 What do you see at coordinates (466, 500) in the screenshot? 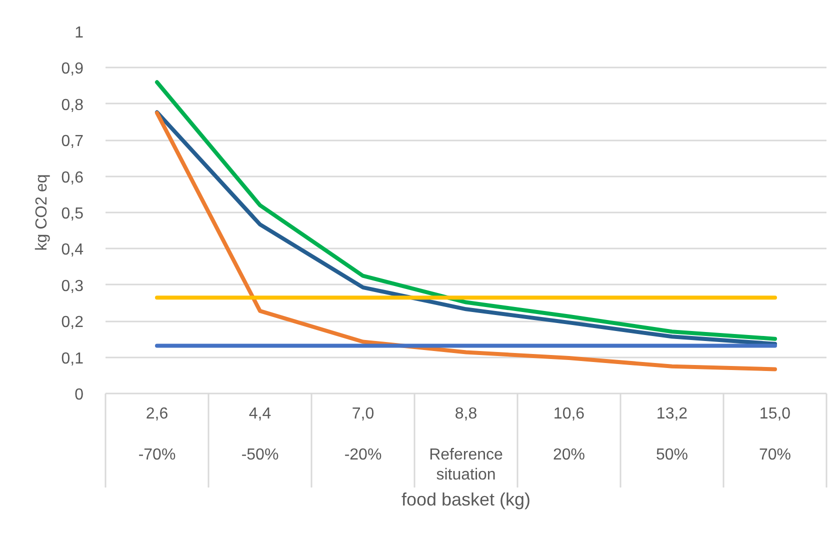
I see `x-axis-title: food basket (kg)` at bounding box center [466, 500].